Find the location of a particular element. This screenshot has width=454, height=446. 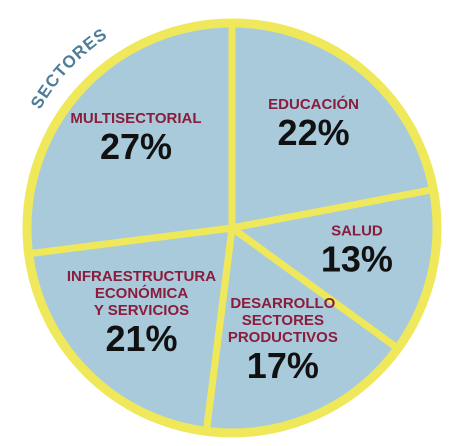

category-label: MULTISECTORIAL is located at coordinates (135, 118).